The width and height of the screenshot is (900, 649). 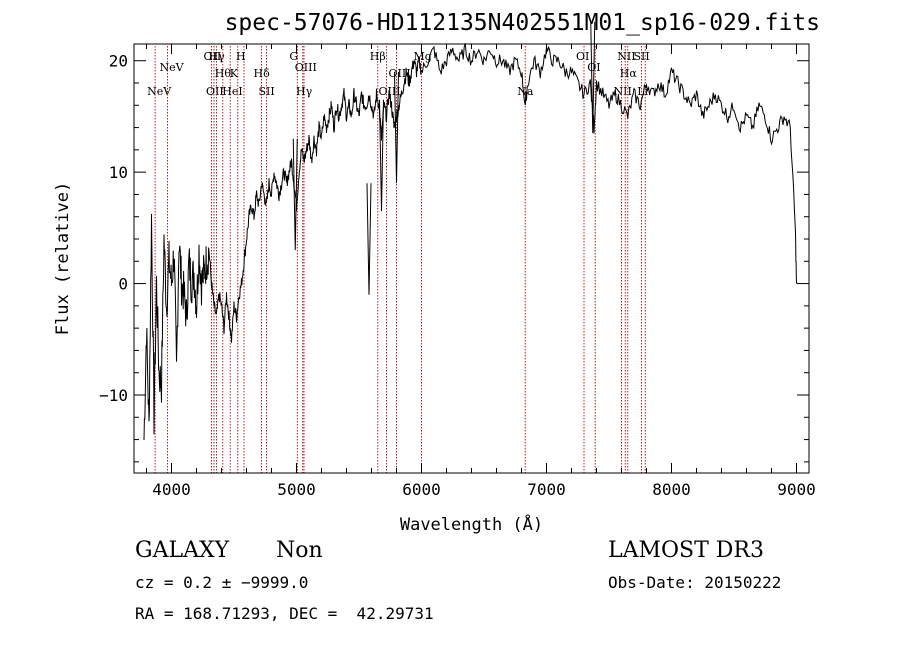 What do you see at coordinates (626, 56) in the screenshot?
I see `line-label-22: NII` at bounding box center [626, 56].